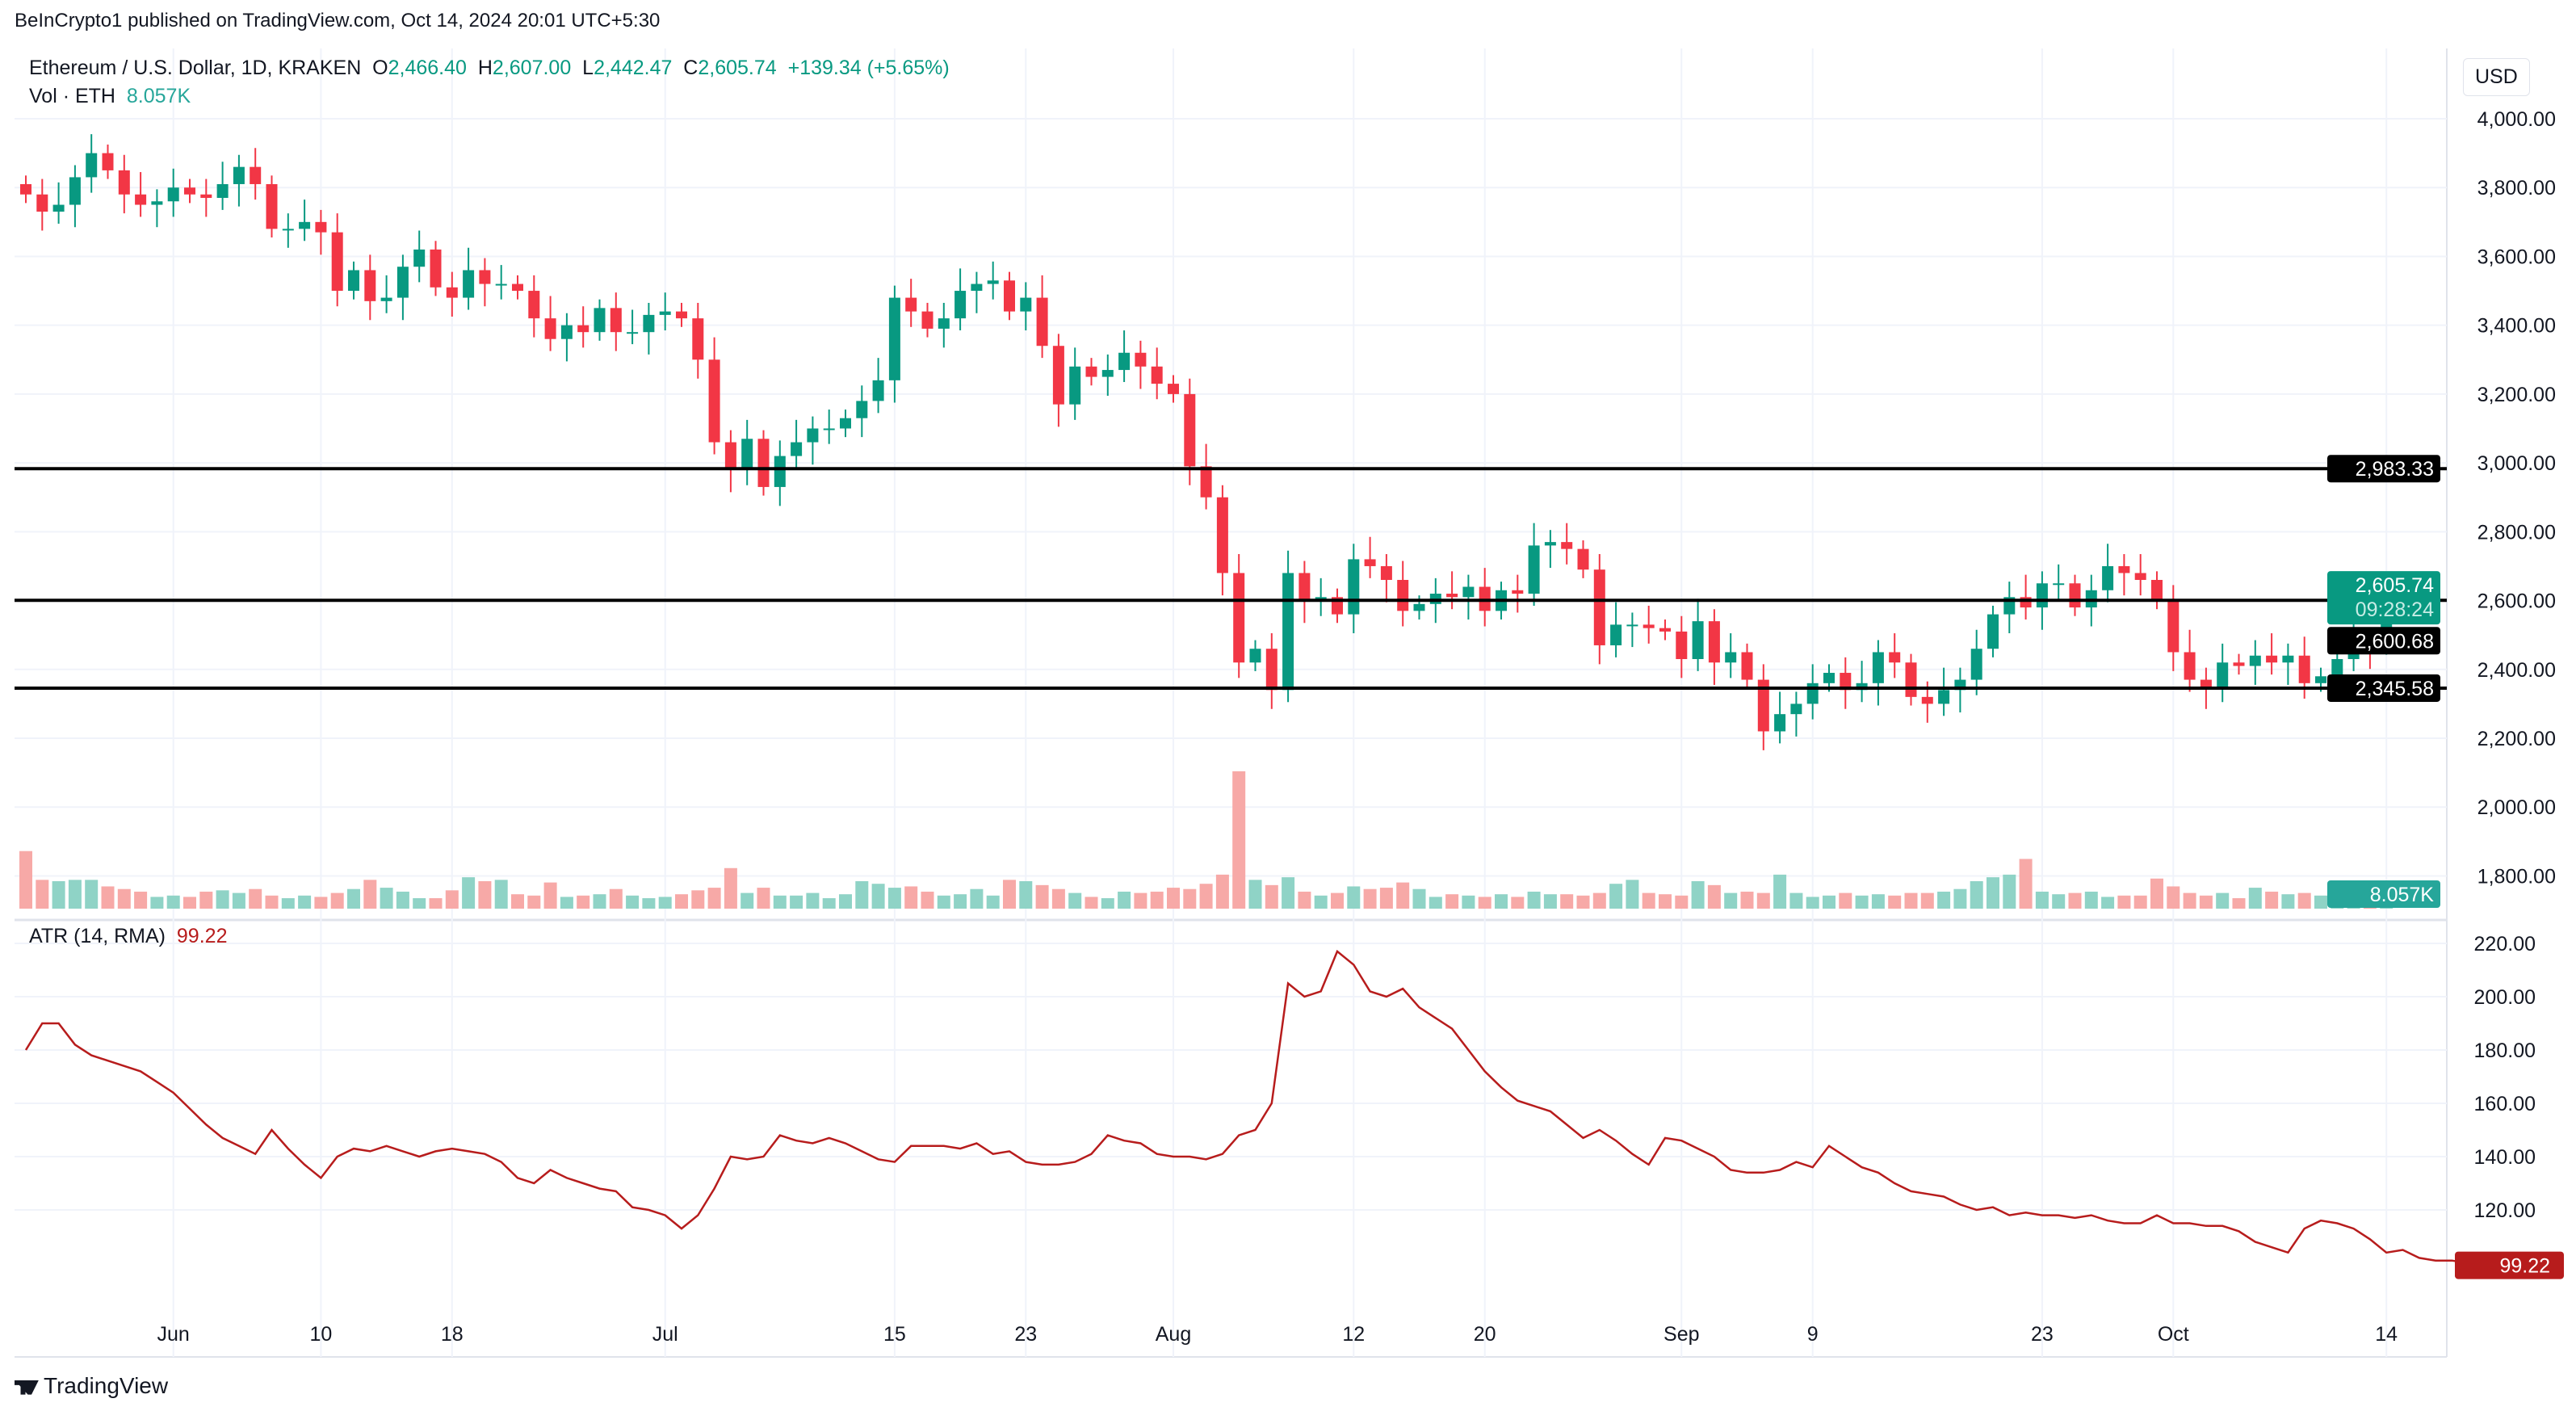  Describe the element at coordinates (2402, 895) in the screenshot. I see `volume-axis-label: 8.057K` at that location.